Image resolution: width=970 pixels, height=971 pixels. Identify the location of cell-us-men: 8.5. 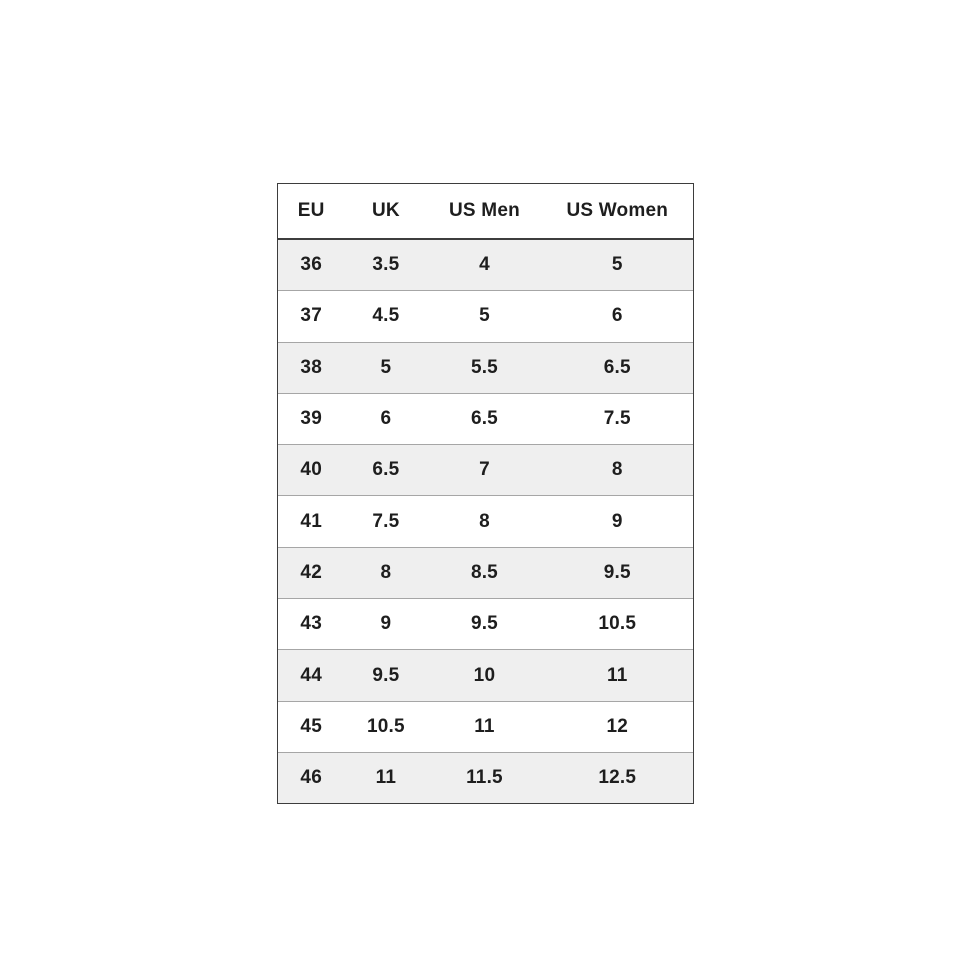
(484, 572).